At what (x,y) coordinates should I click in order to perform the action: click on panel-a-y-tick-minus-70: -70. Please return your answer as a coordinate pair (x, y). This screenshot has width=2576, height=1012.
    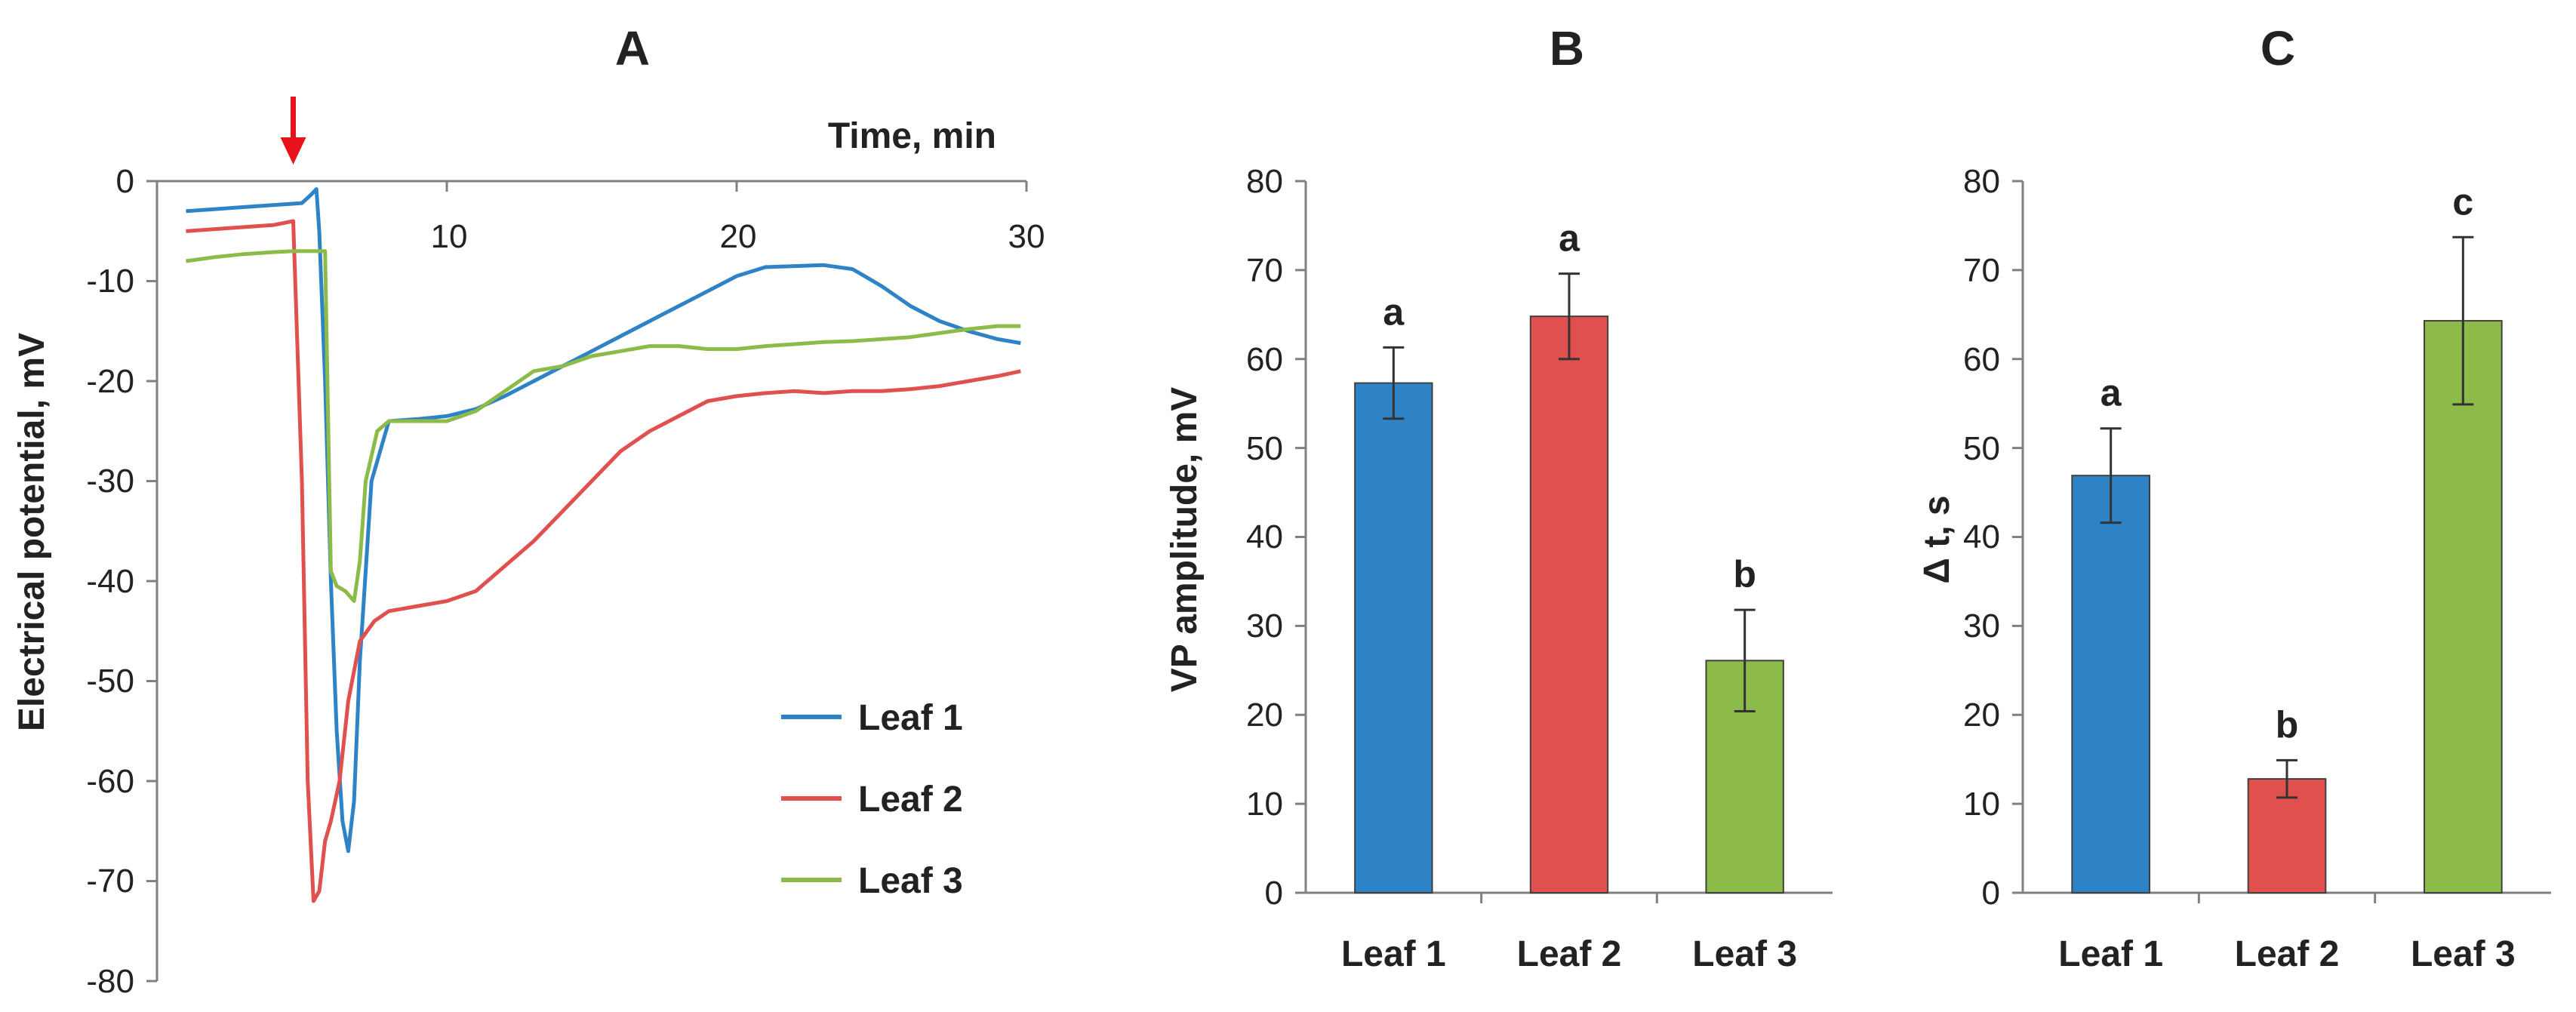
    Looking at the image, I should click on (110, 881).